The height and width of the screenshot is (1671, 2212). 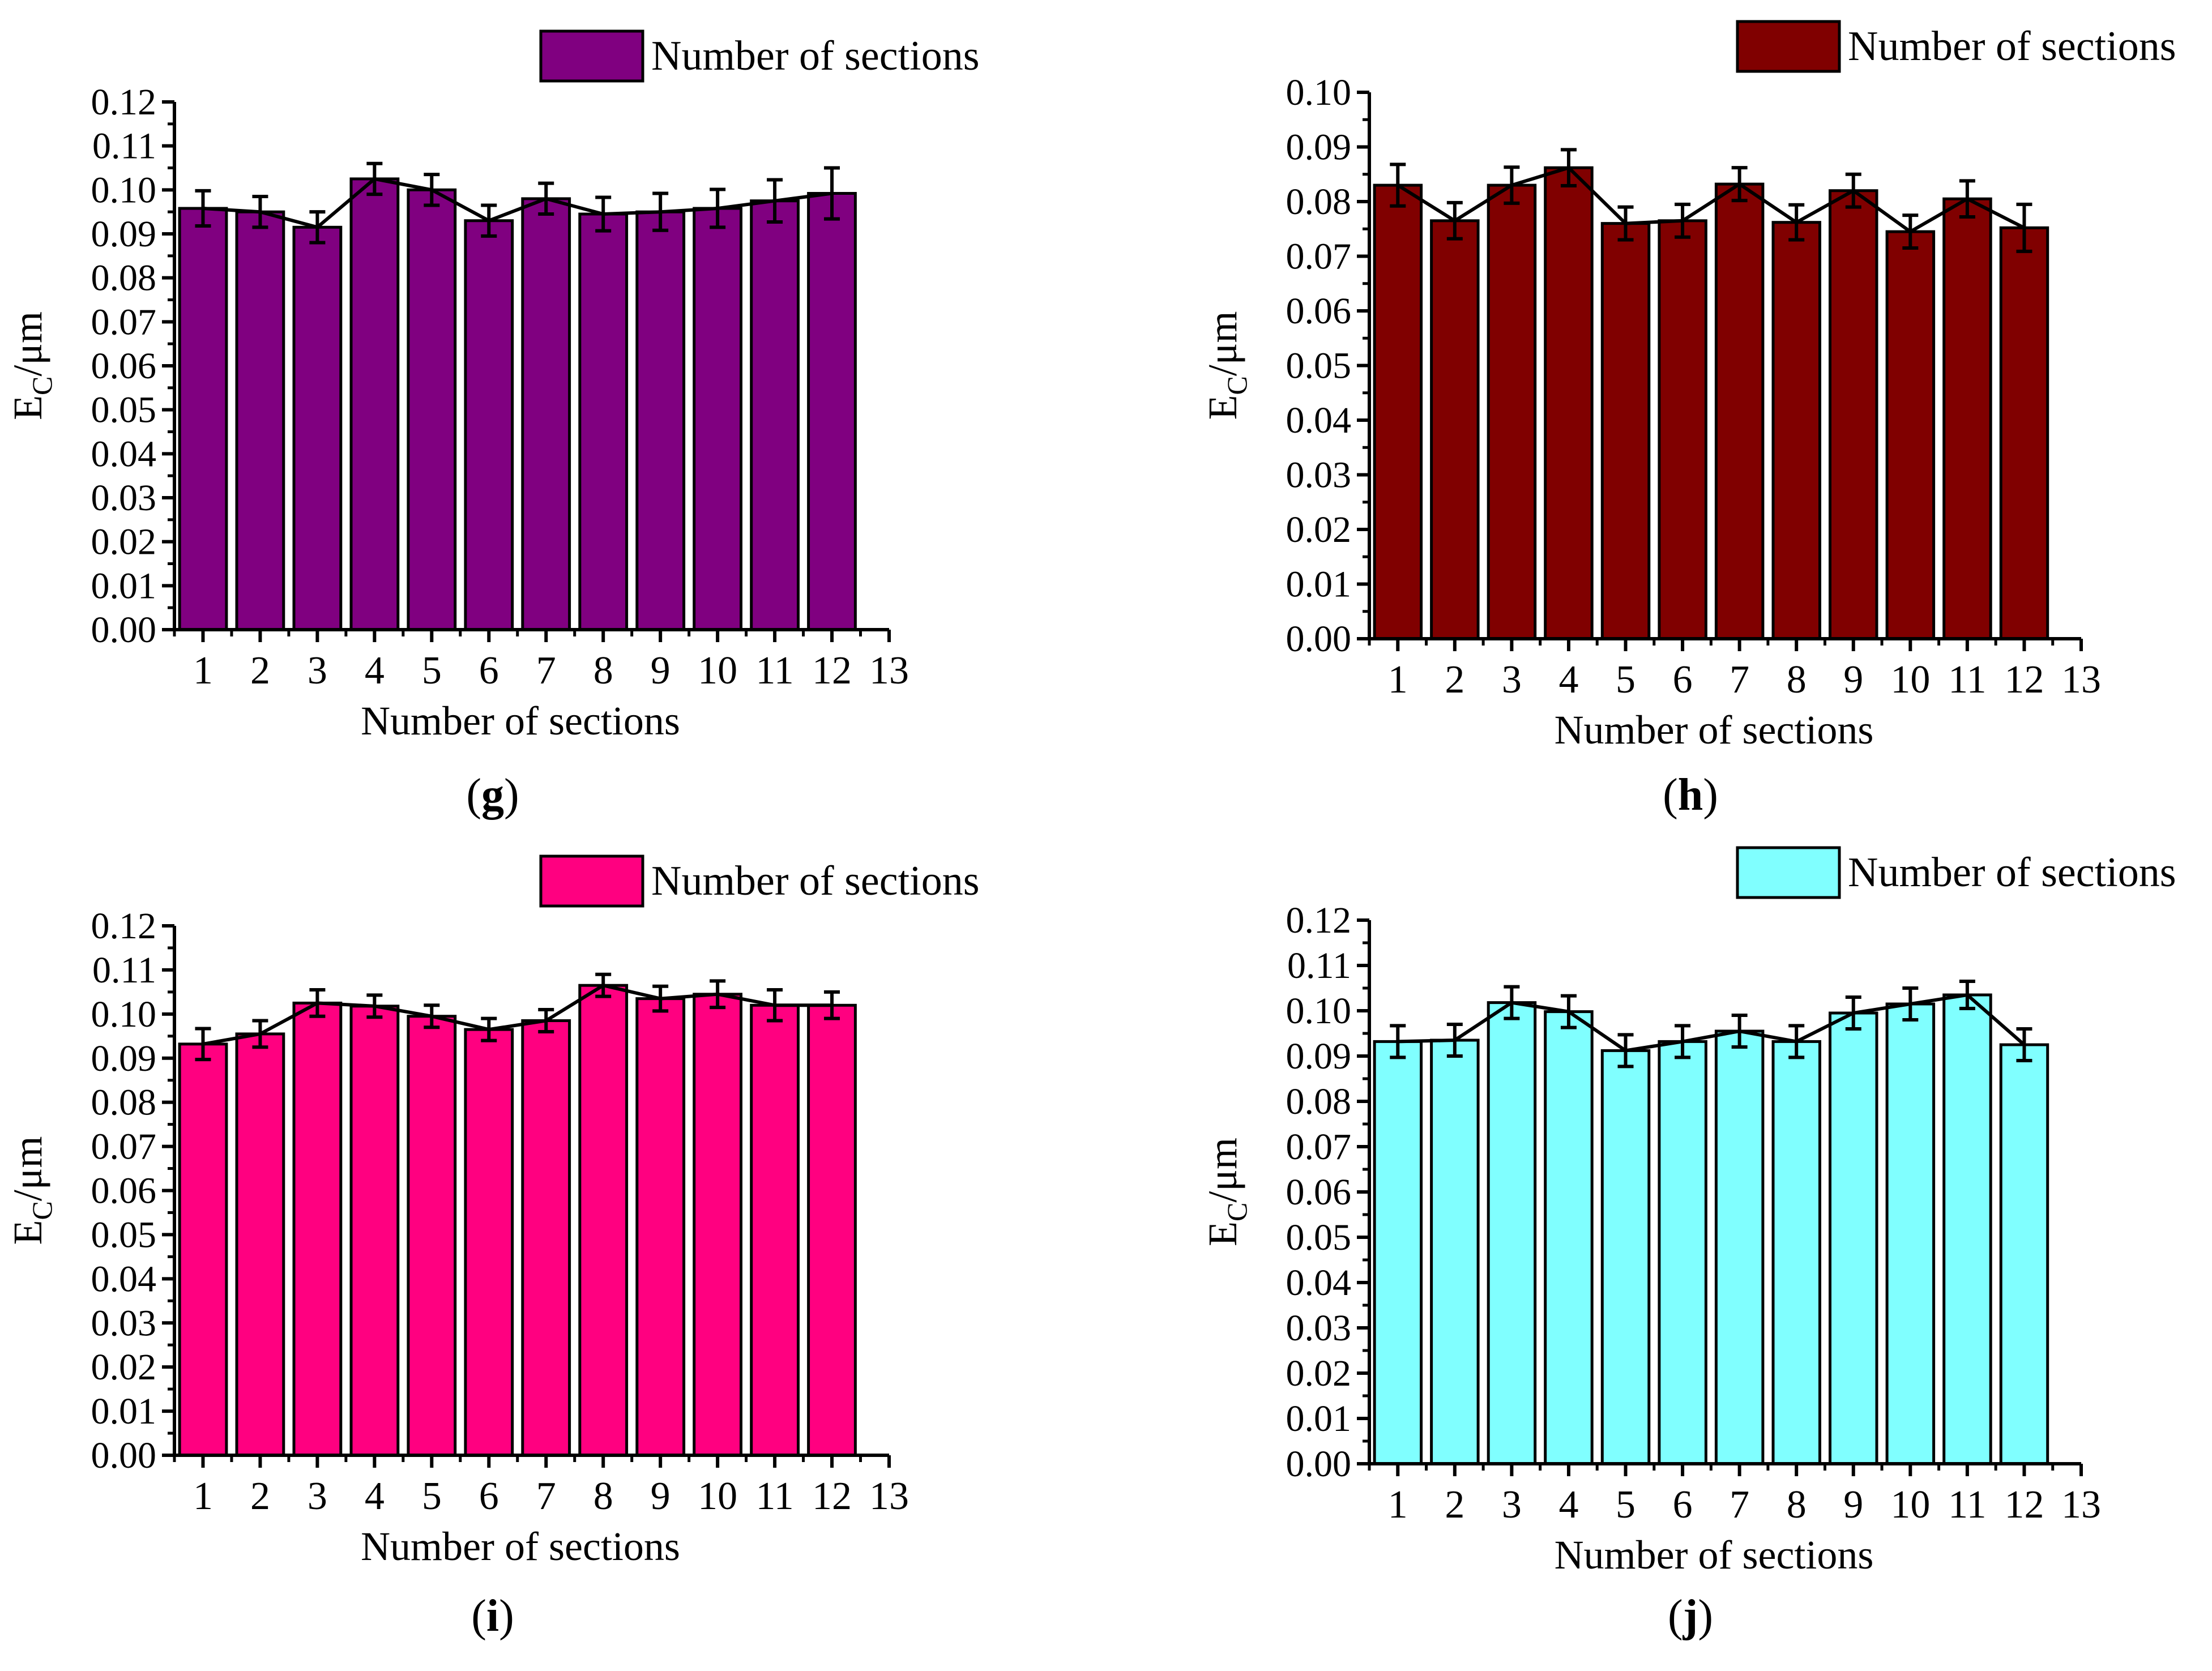 What do you see at coordinates (1910, 680) in the screenshot?
I see `x-tick-label-h: 10` at bounding box center [1910, 680].